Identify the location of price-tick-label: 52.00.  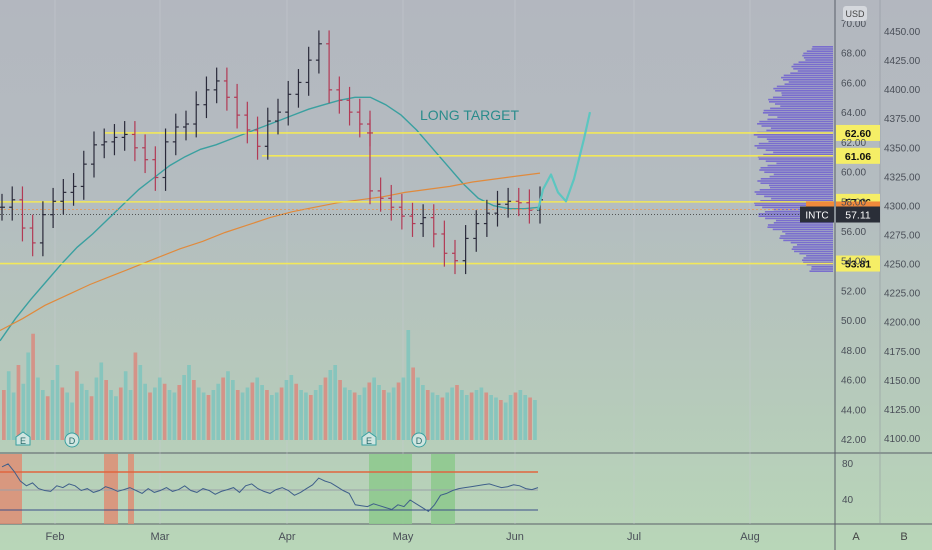
(853, 291).